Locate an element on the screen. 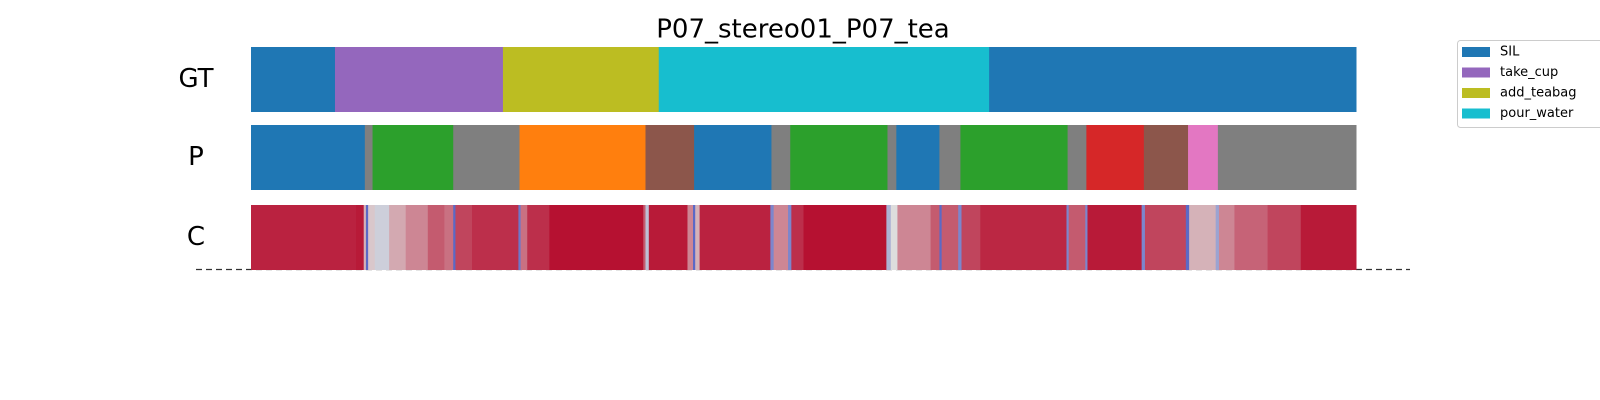  row-label: C is located at coordinates (196, 237).